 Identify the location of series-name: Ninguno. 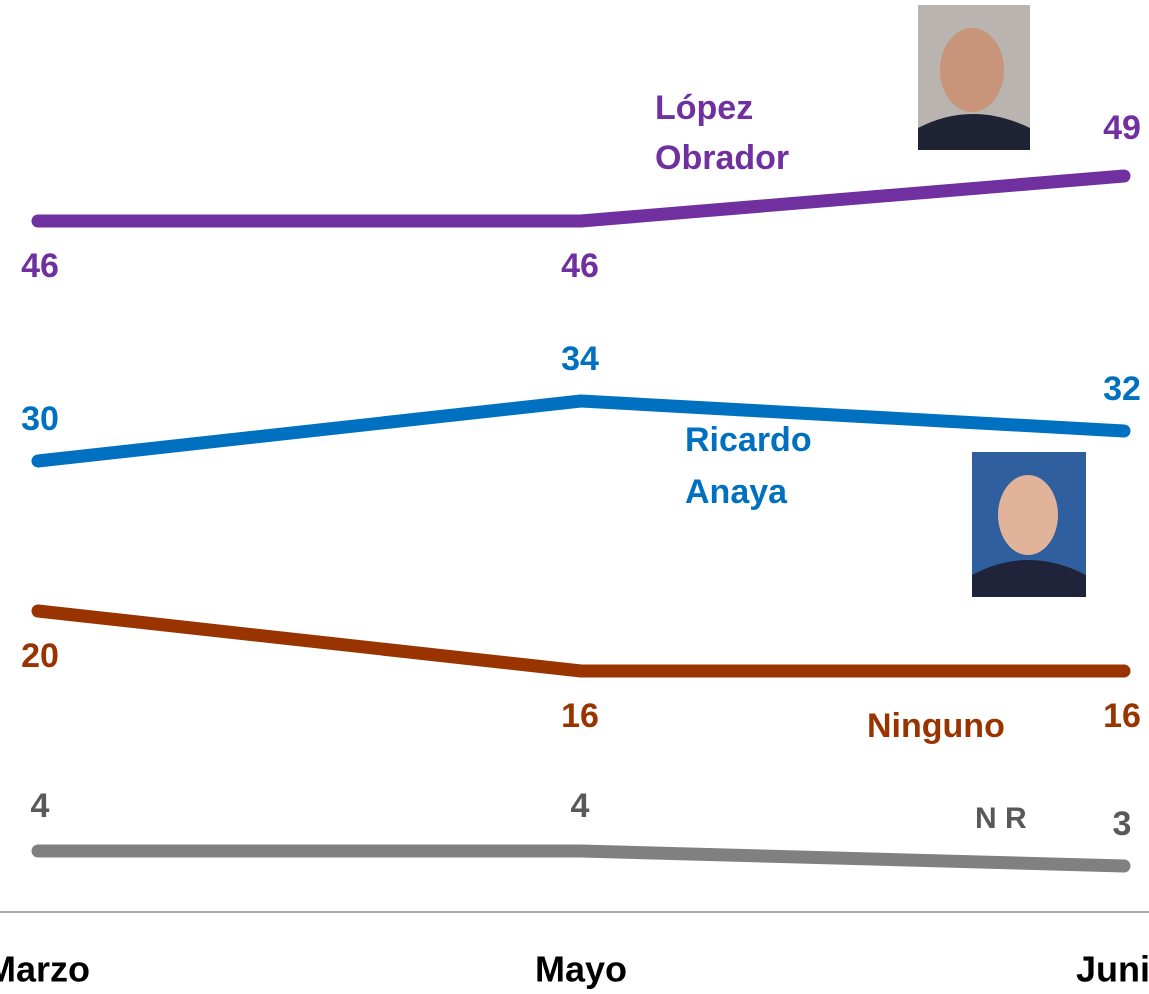
(936, 726).